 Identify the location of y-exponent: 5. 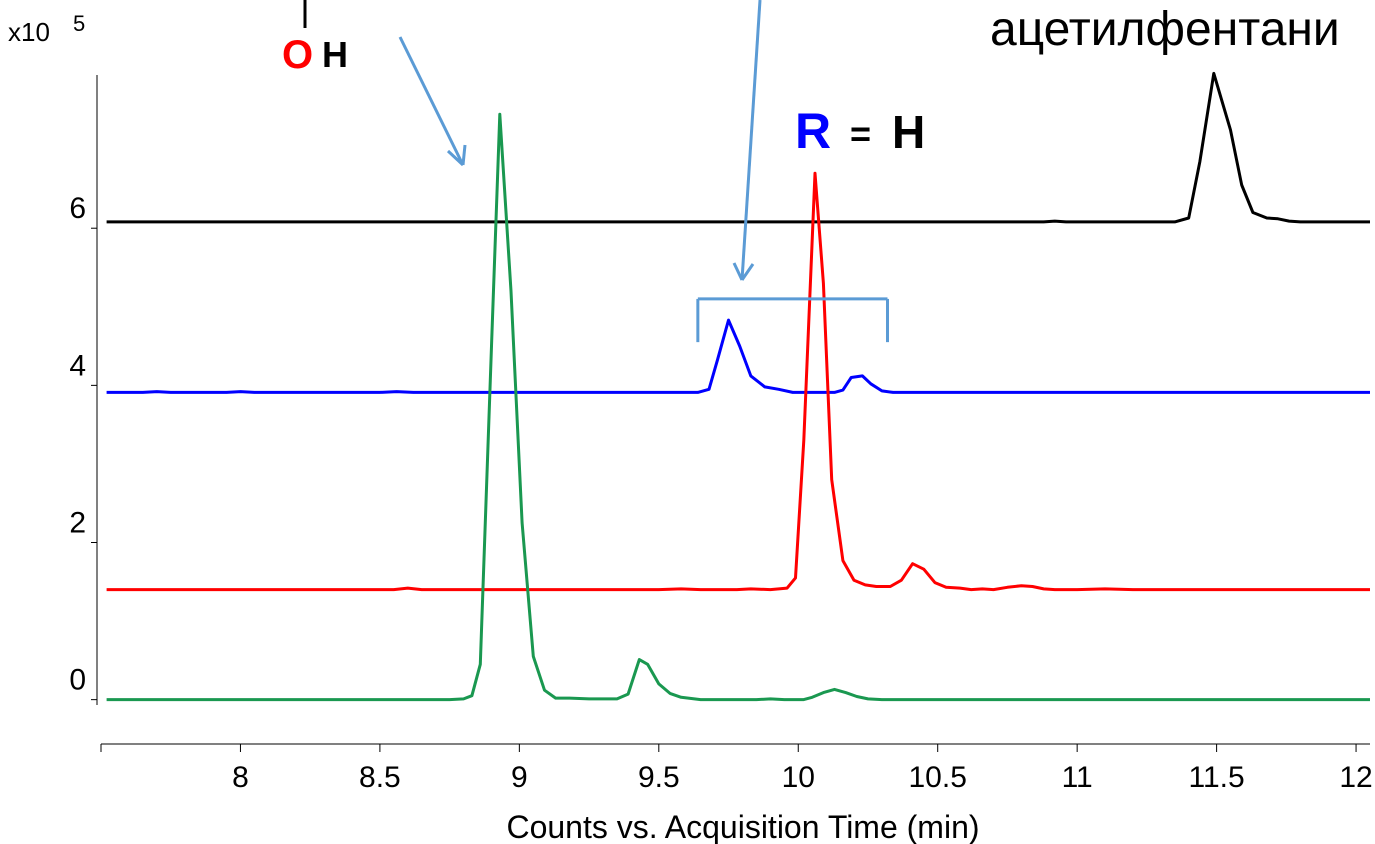
(79, 23).